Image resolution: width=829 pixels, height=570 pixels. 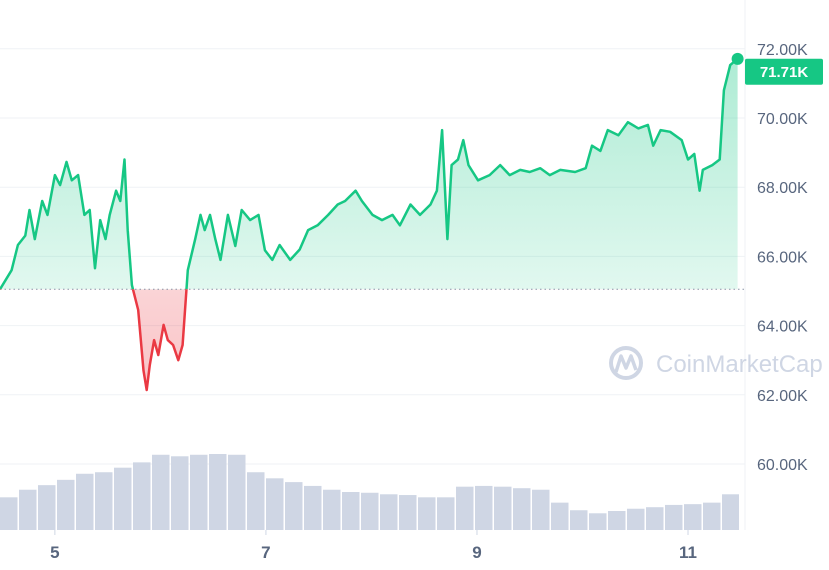 I want to click on current-price-dot, so click(x=737, y=58).